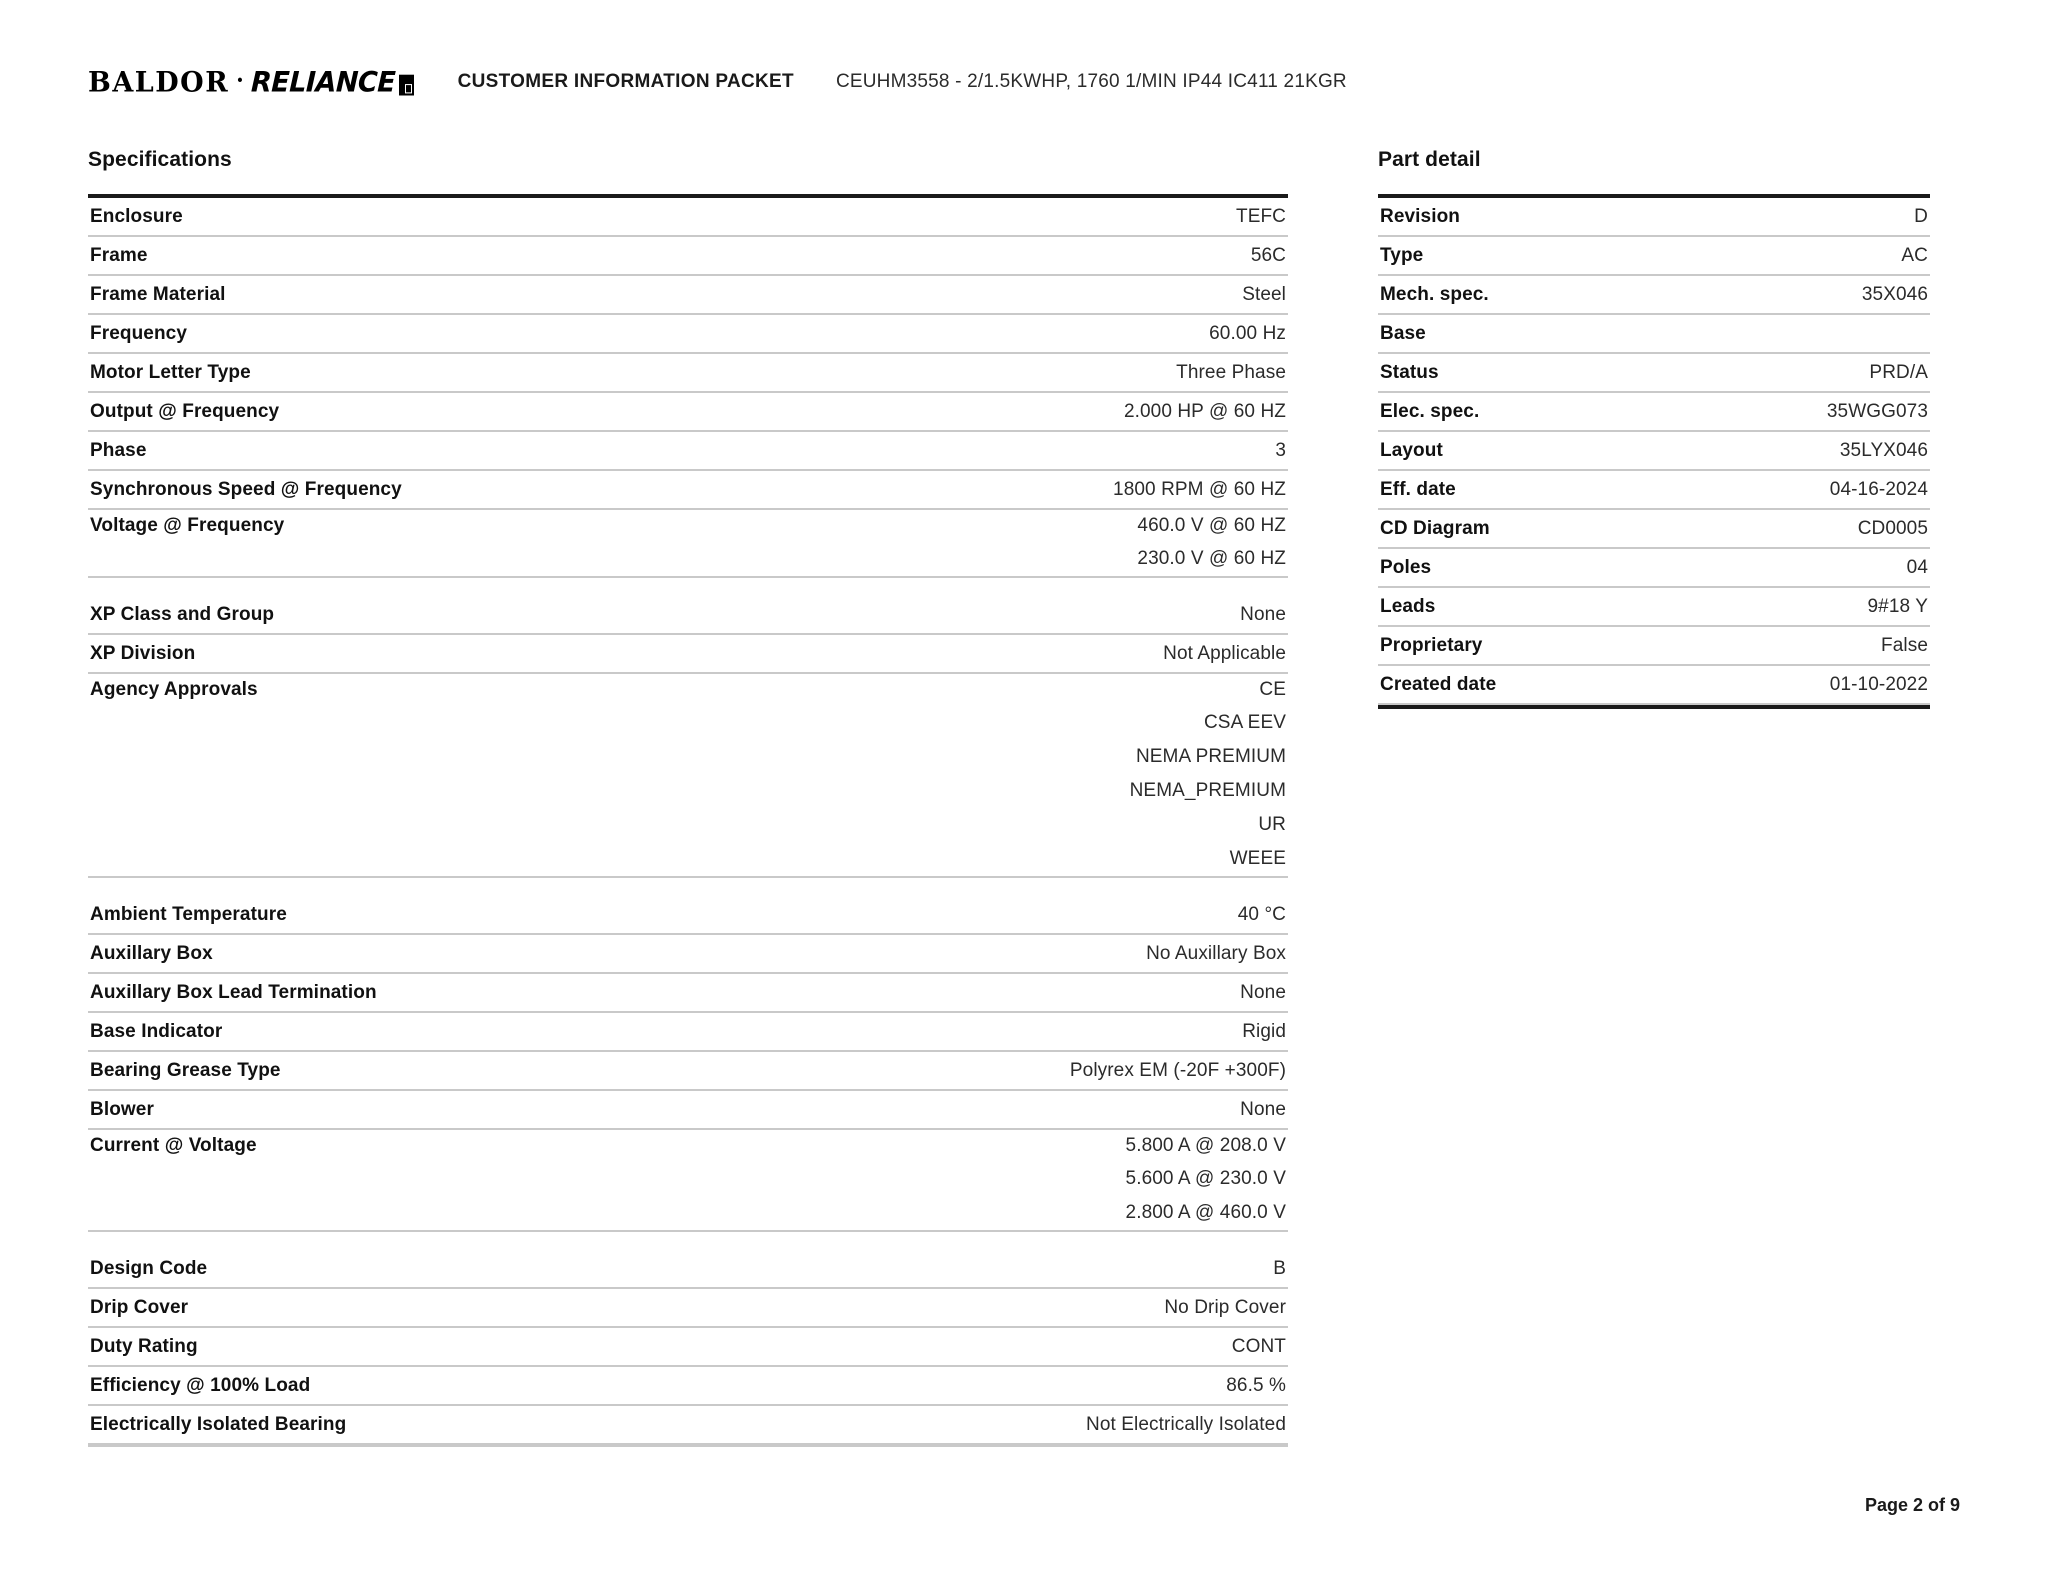  What do you see at coordinates (1211, 558) in the screenshot?
I see `row-value: 230.0 V @ 60 HZ` at bounding box center [1211, 558].